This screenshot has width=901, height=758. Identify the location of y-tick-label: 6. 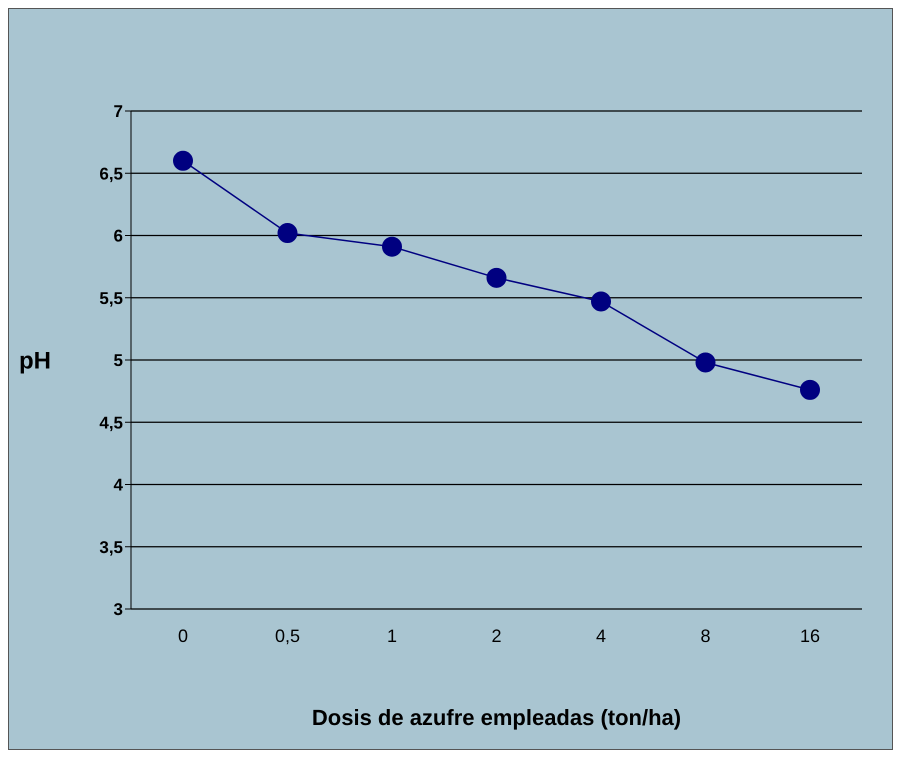
(118, 236).